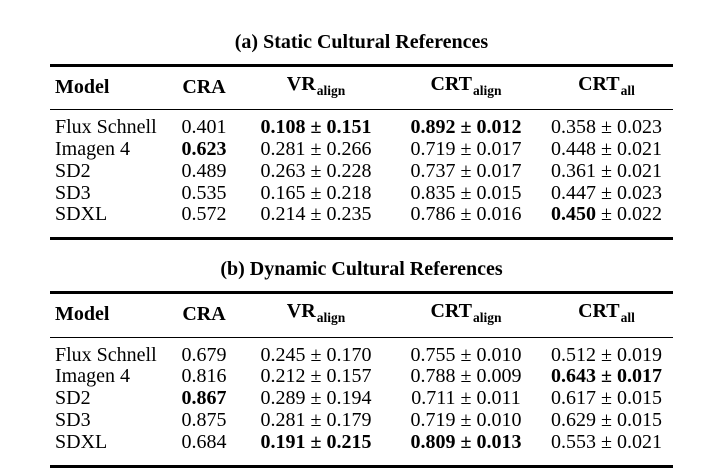  I want to click on metric-value: 0.737, so click(433, 170).